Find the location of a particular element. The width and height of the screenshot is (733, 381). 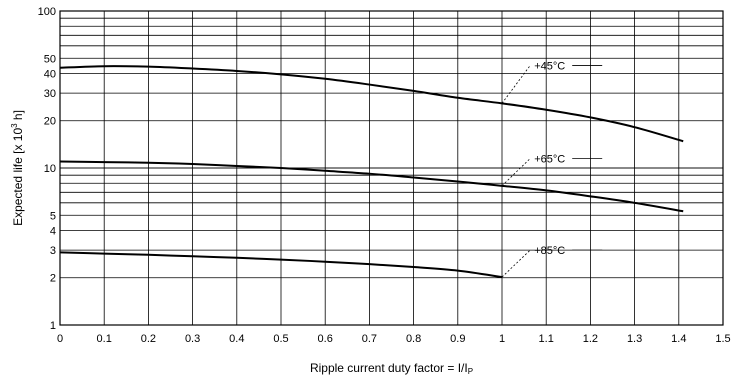

x-tick-label: 0.5 is located at coordinates (280, 339).